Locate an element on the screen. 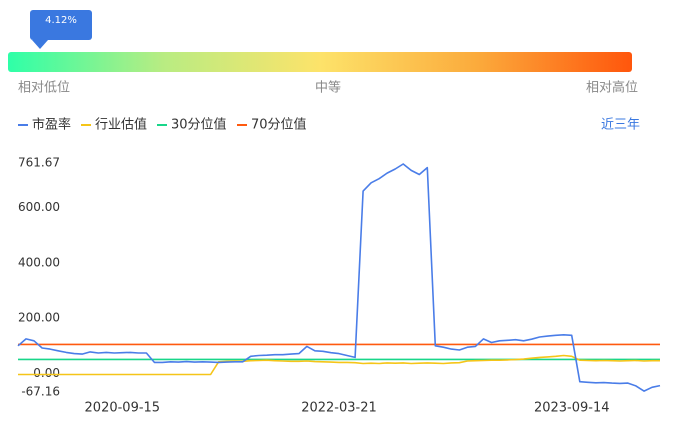 The image size is (686, 442). scale-label: 相对低位 is located at coordinates (44, 88).